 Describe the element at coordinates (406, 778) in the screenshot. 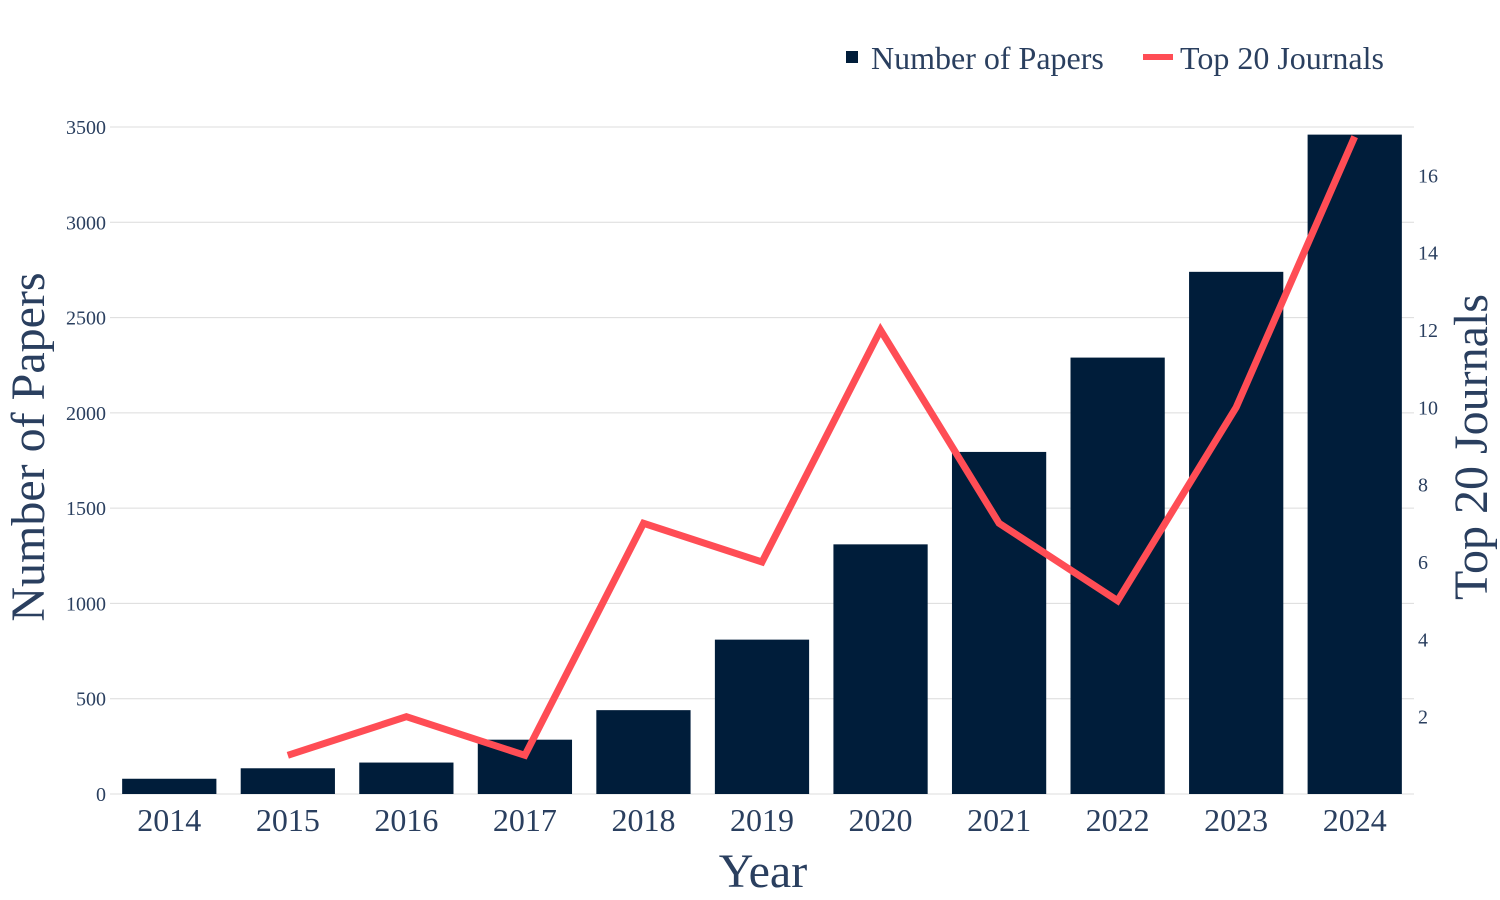

I see `bar-2016` at that location.